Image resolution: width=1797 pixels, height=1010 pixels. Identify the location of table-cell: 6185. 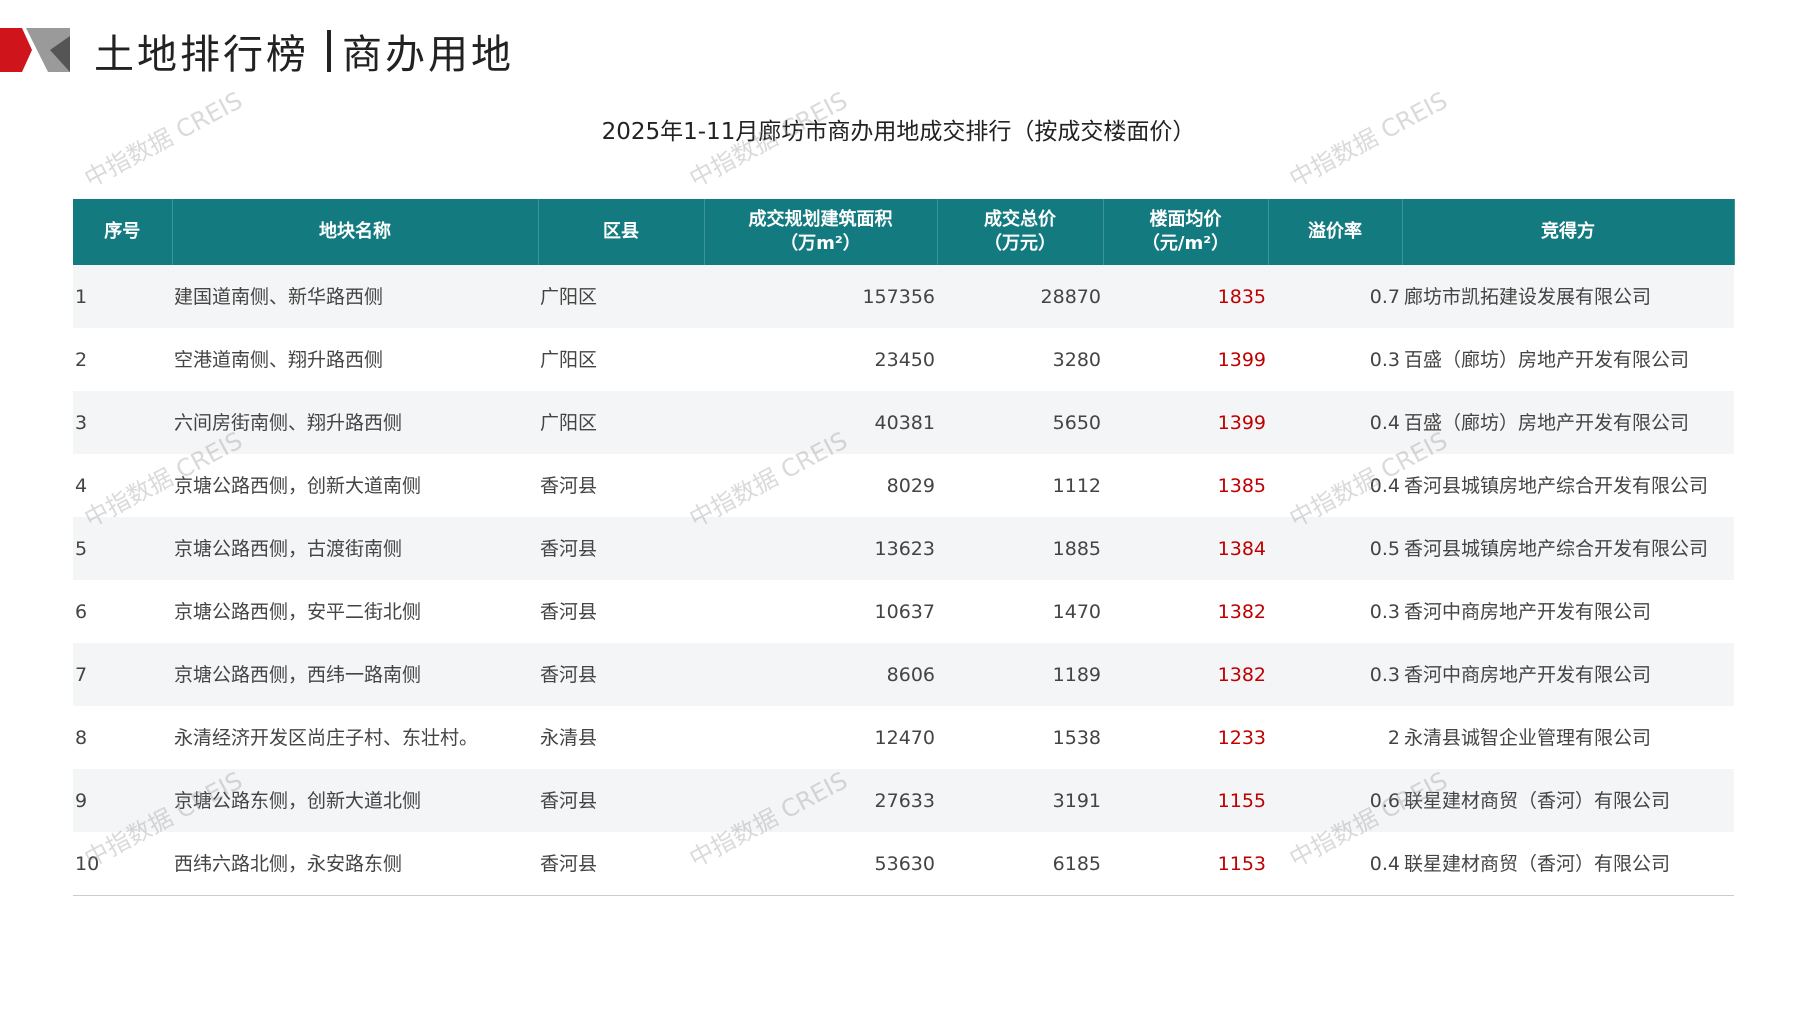
(1020, 864).